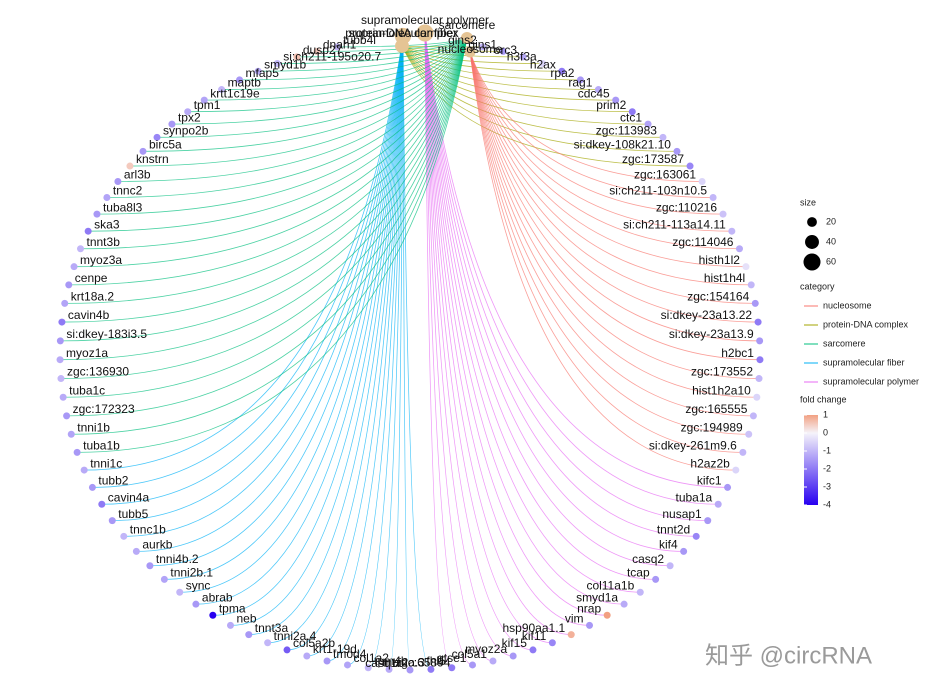 This screenshot has width=926, height=700. What do you see at coordinates (87, 390) in the screenshot?
I see `gene-label: tuba1c` at bounding box center [87, 390].